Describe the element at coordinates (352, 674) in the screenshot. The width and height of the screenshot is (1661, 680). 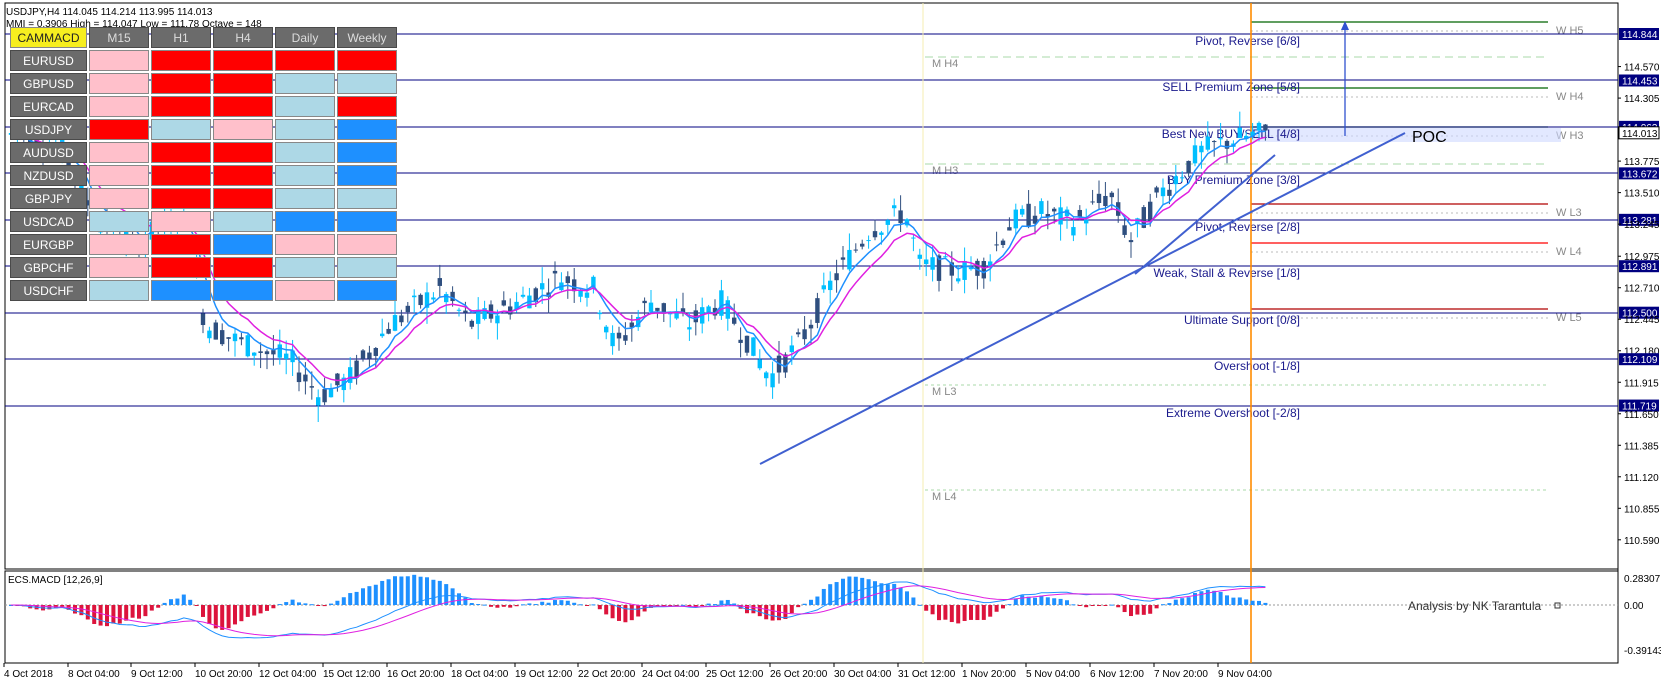
I see `time-label: 15 Oct 12:00` at that location.